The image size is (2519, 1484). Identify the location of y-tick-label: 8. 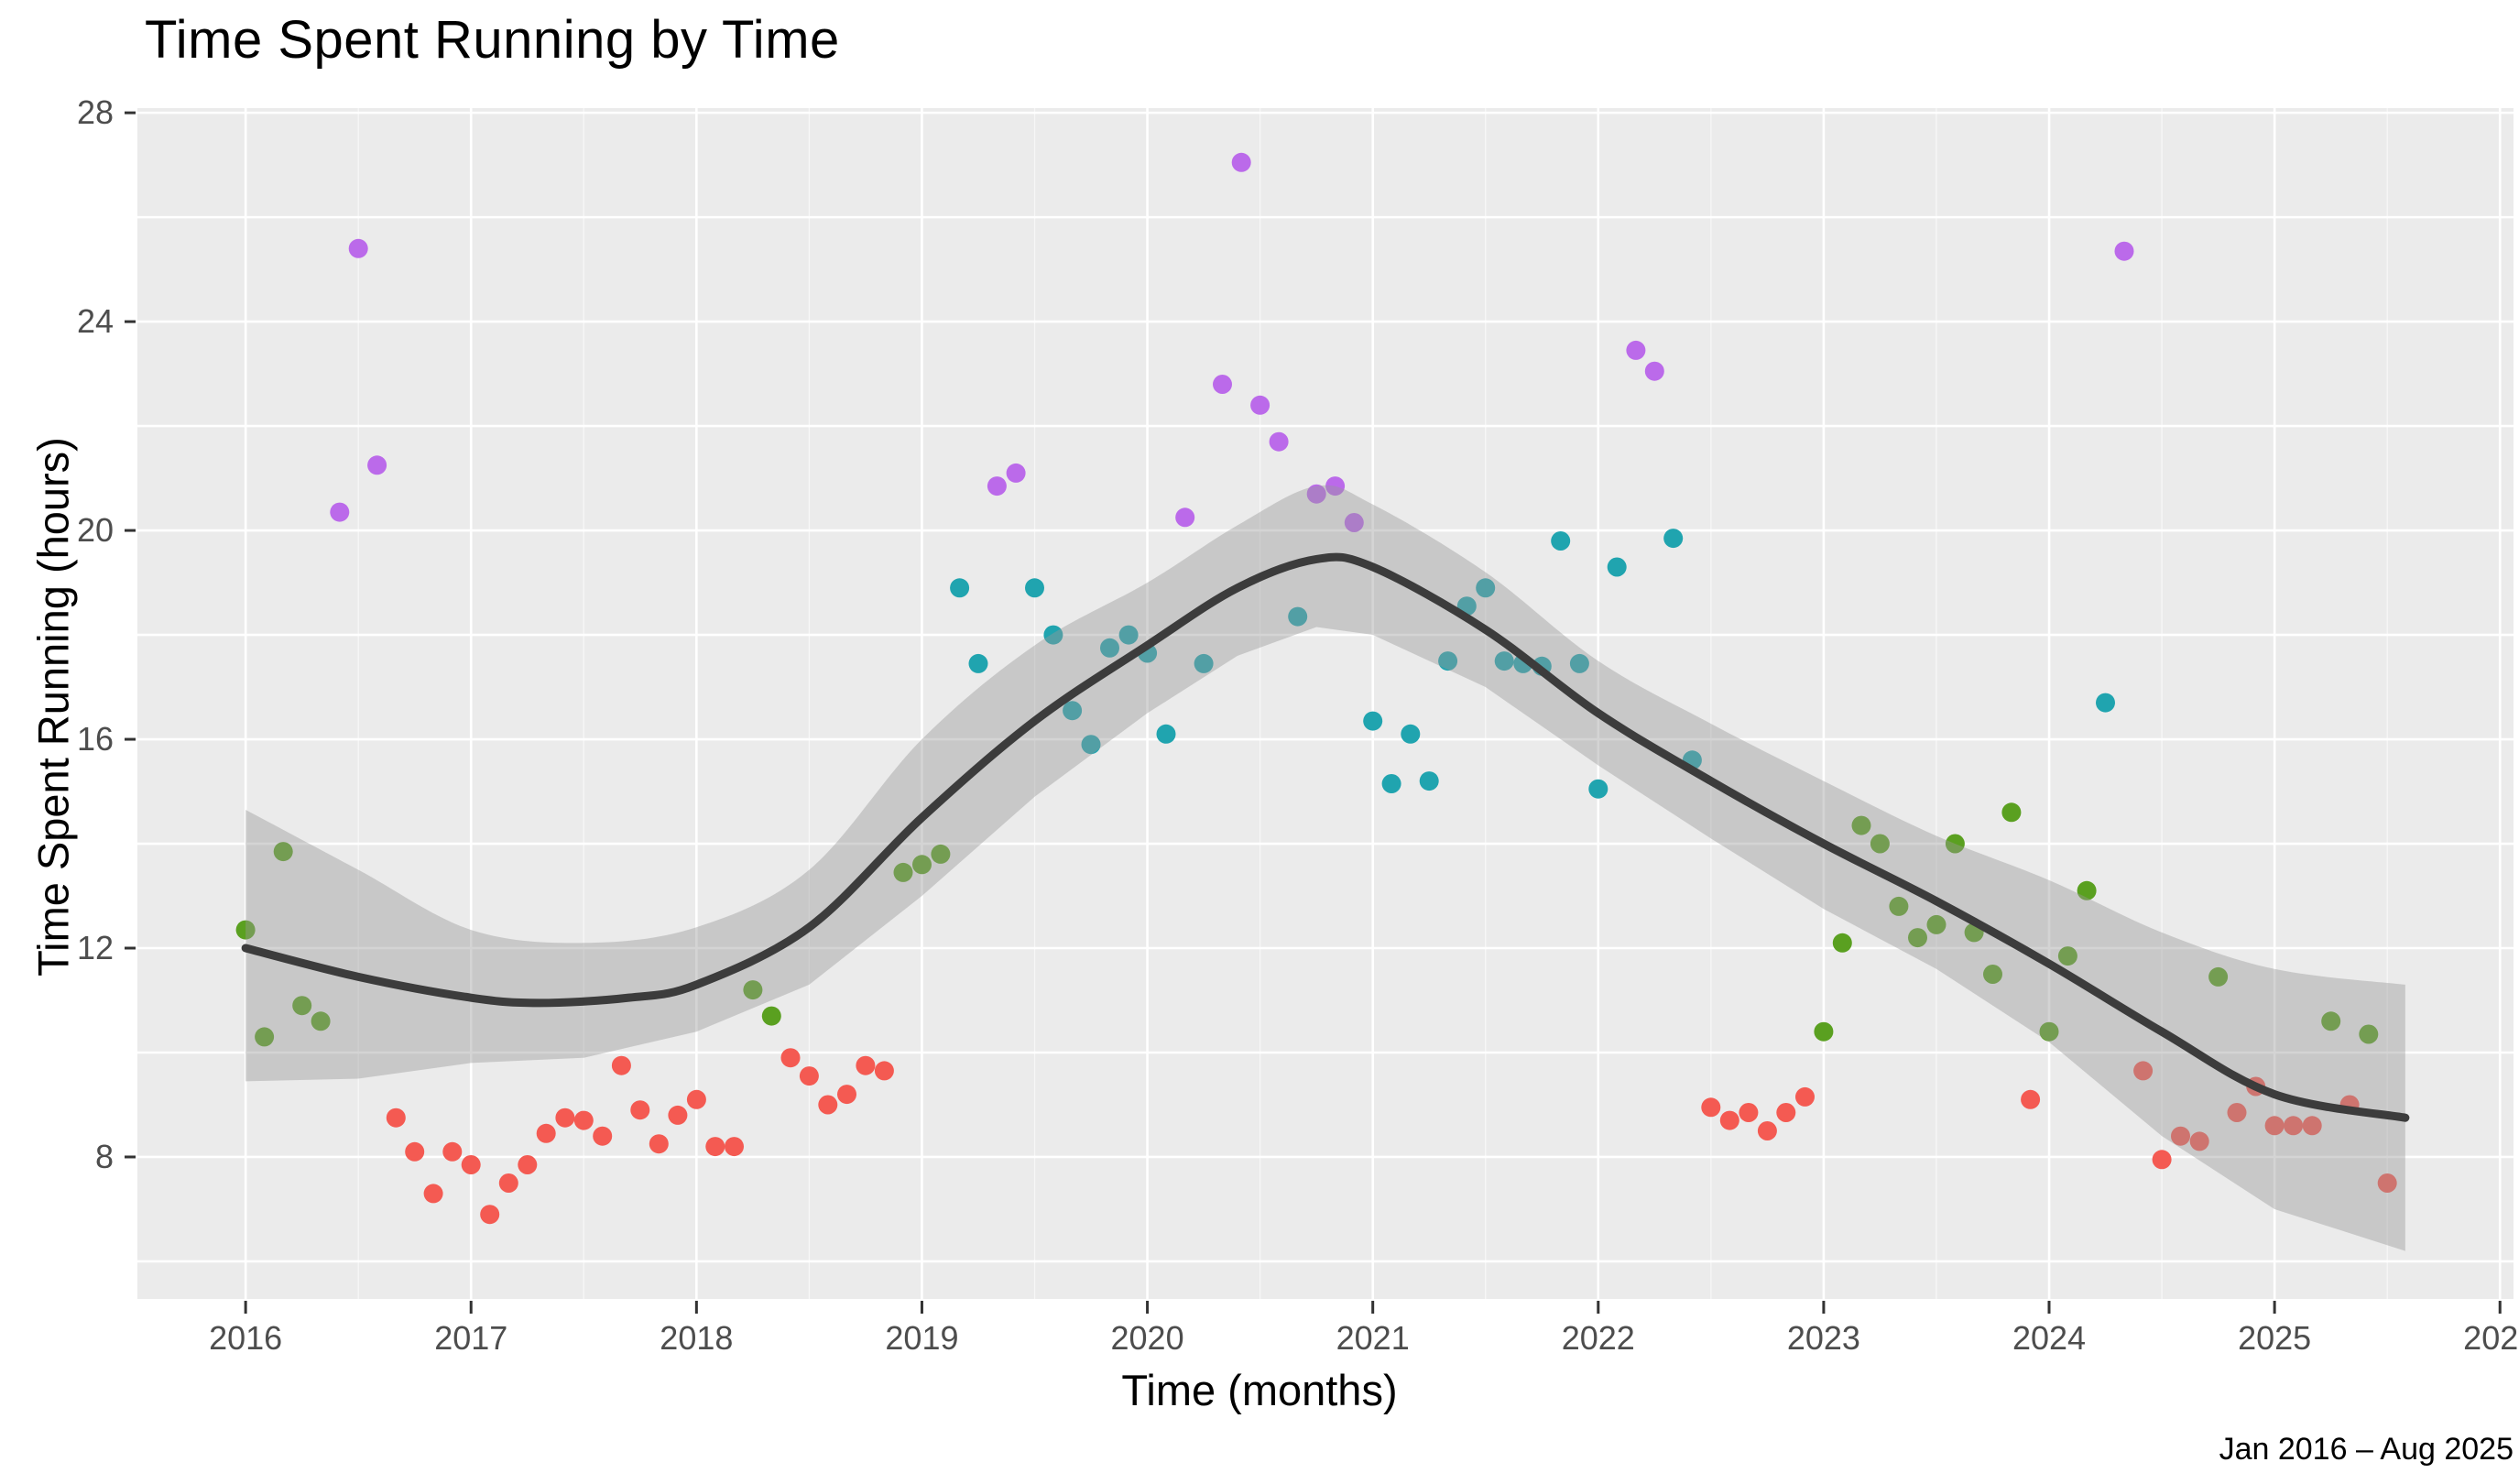
(105, 1156).